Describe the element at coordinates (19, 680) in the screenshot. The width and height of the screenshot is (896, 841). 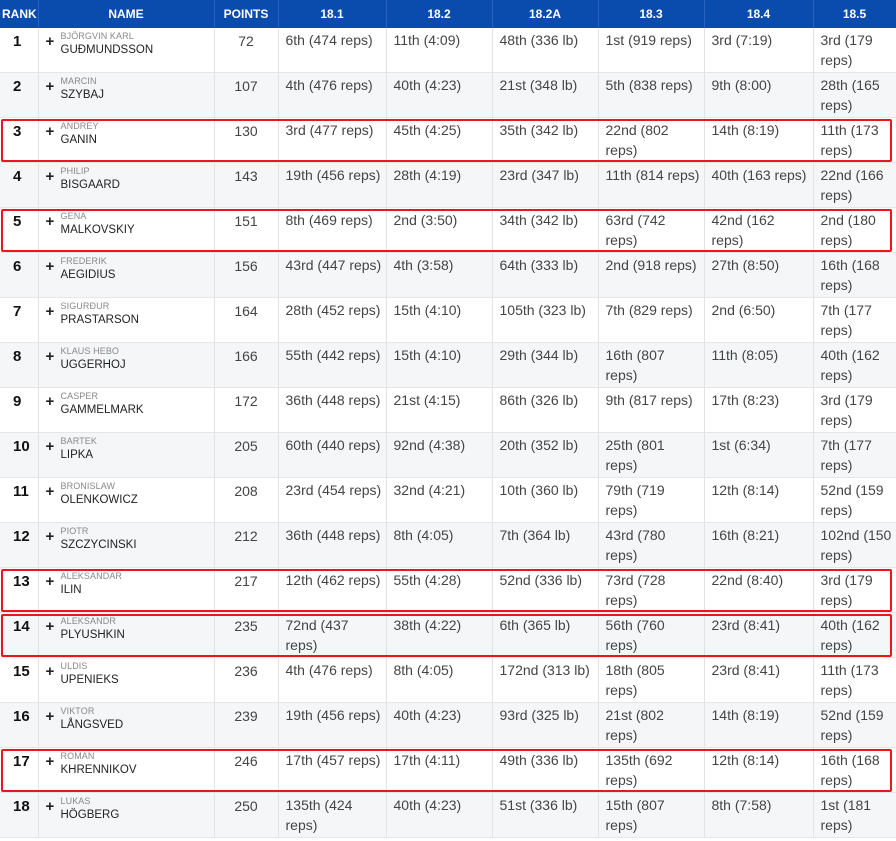
I see `rank-cell: 15` at that location.